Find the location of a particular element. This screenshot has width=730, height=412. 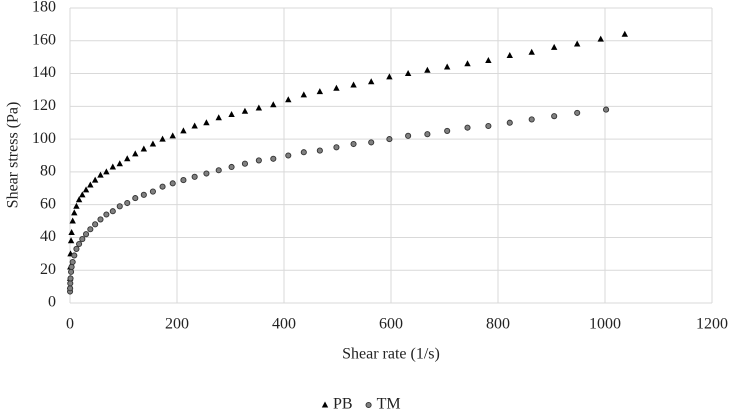

x-axis-label: Shear rate (1/s) is located at coordinates (391, 354).